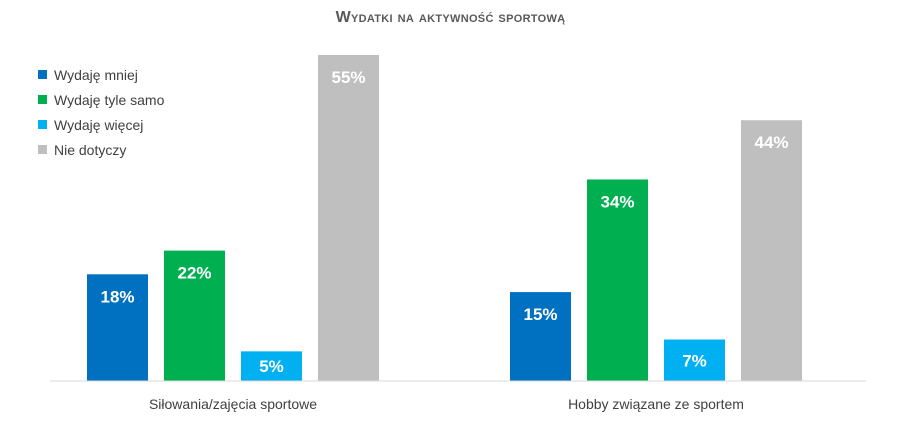  Describe the element at coordinates (109, 99) in the screenshot. I see `legend-label: Wydaję tyle samo` at that location.